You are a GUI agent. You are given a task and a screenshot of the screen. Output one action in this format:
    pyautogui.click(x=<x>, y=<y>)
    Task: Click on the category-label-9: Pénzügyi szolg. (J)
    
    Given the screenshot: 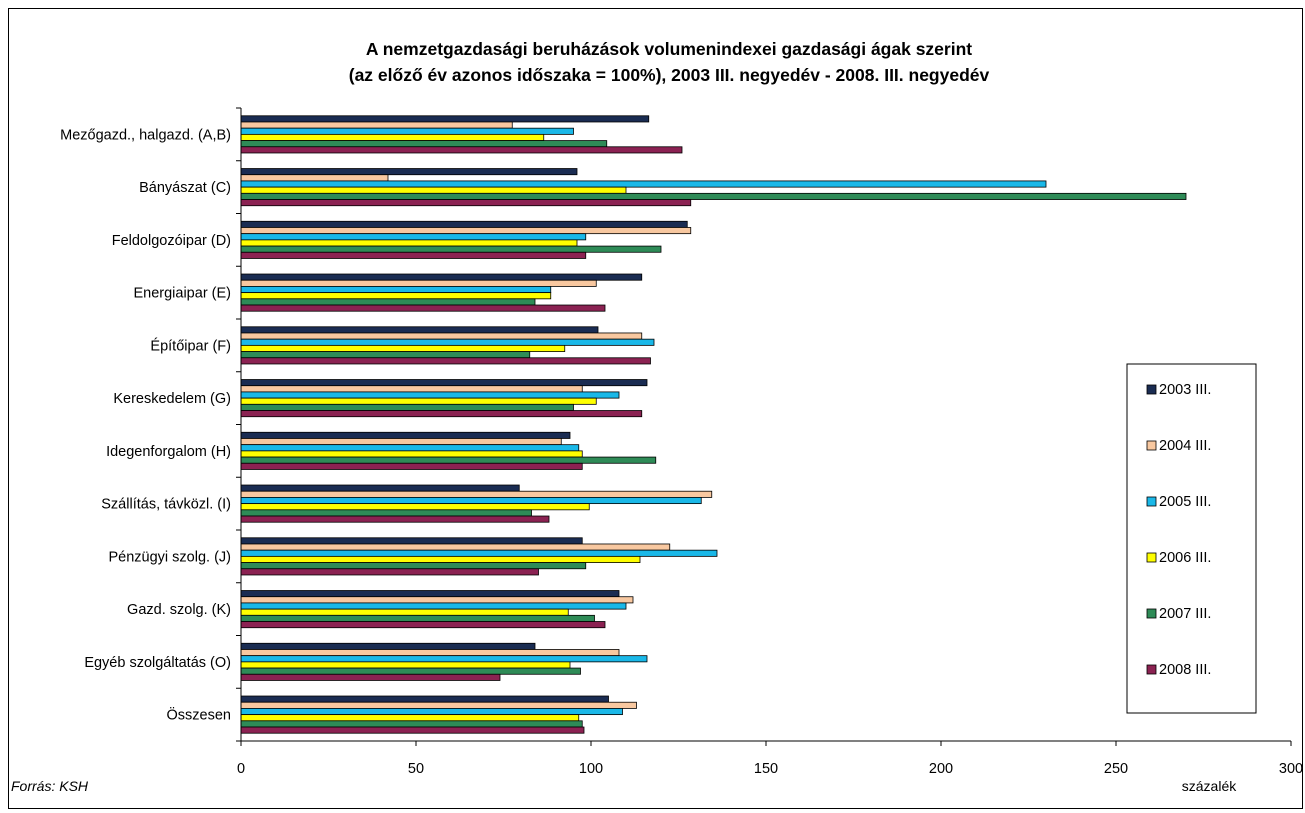 What is the action you would take?
    pyautogui.click(x=170, y=557)
    